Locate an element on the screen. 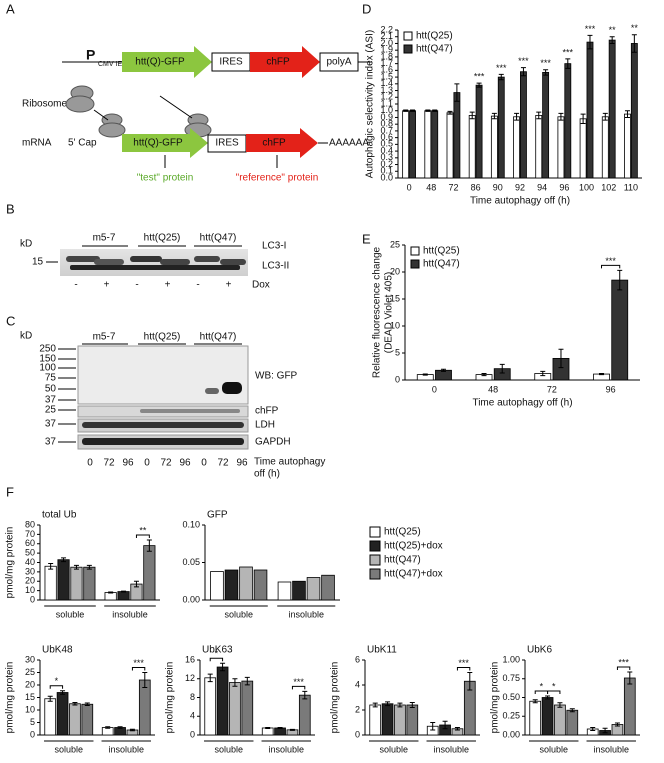  y-tick-label: 0.0 is located at coordinates (386, 177).